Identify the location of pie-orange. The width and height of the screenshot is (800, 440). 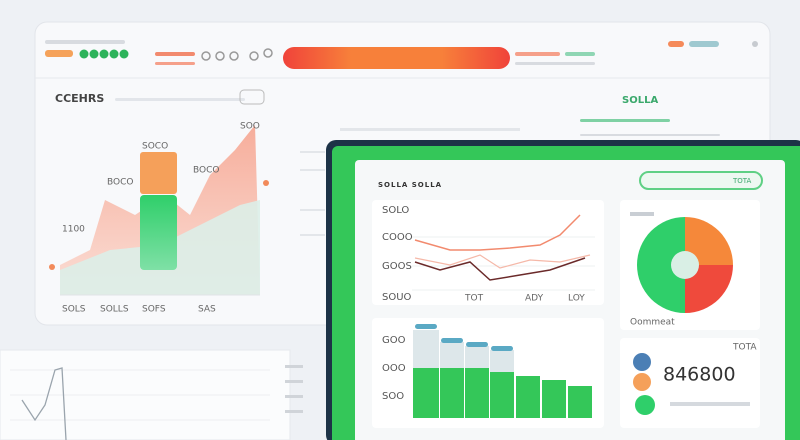
(709, 241).